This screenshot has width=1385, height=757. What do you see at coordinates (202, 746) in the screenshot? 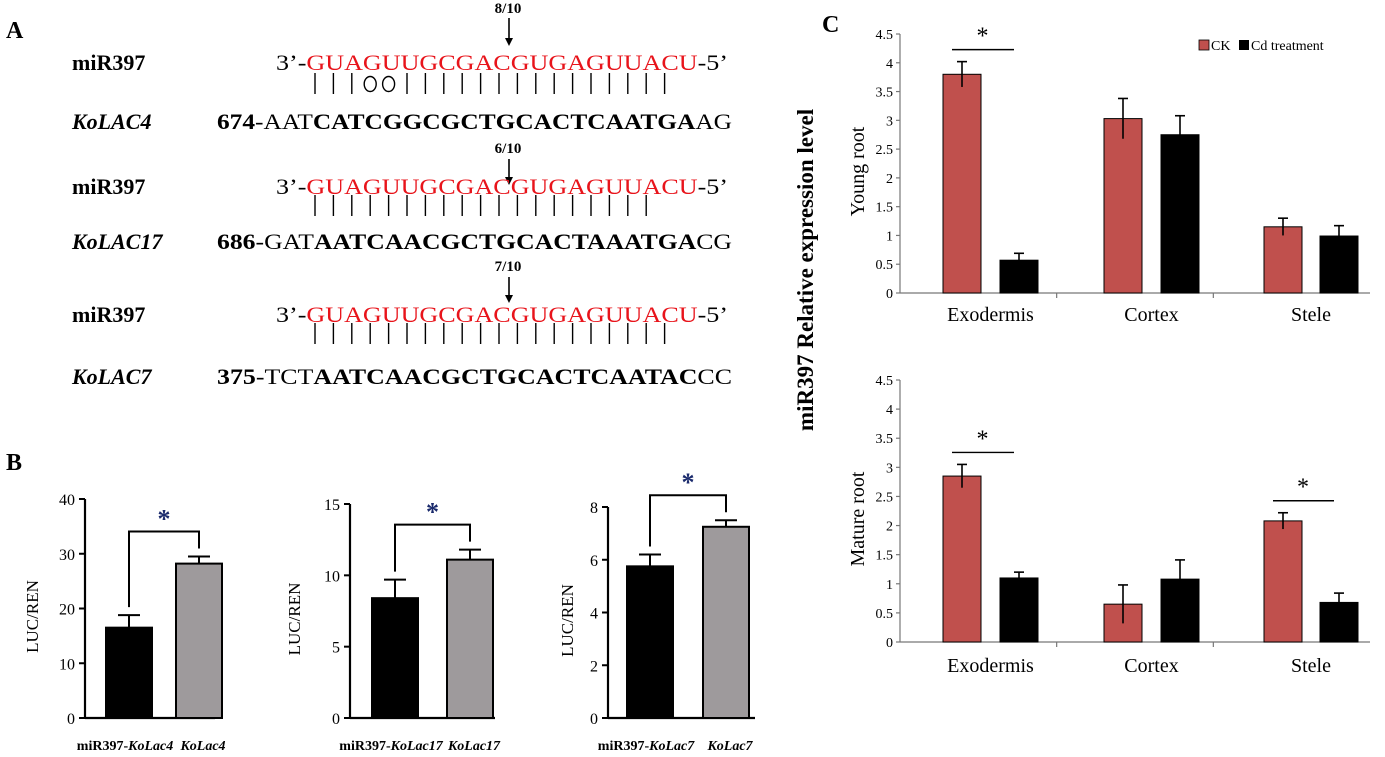
I see `x-category-label: KoLac4` at bounding box center [202, 746].